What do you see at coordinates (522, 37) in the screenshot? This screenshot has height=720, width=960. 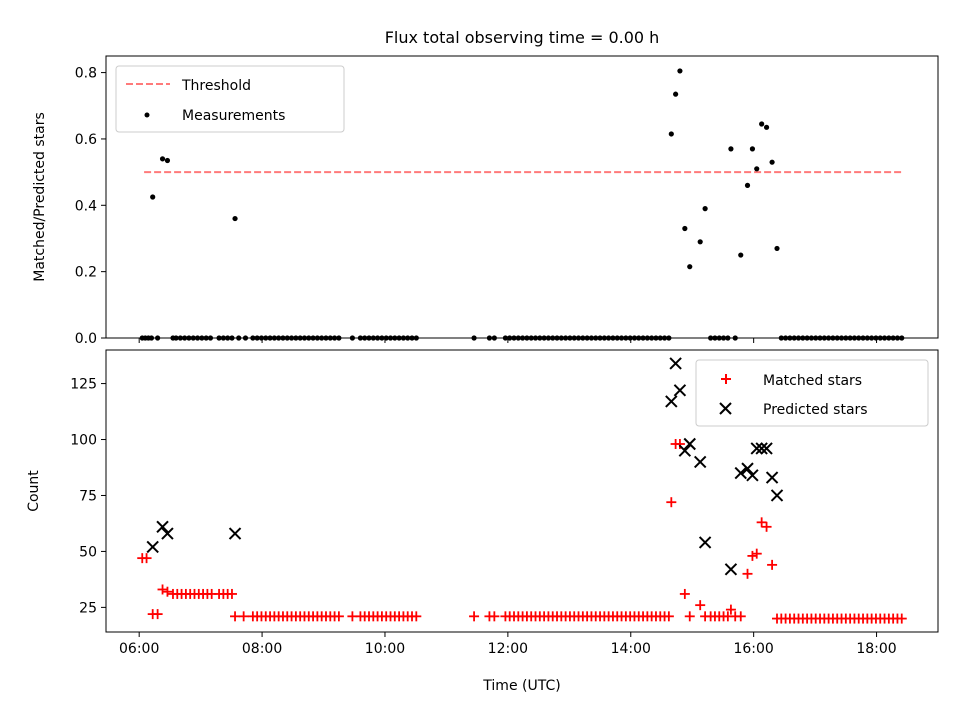 I see `chart-title: Flux total observing time = 0.00 h` at bounding box center [522, 37].